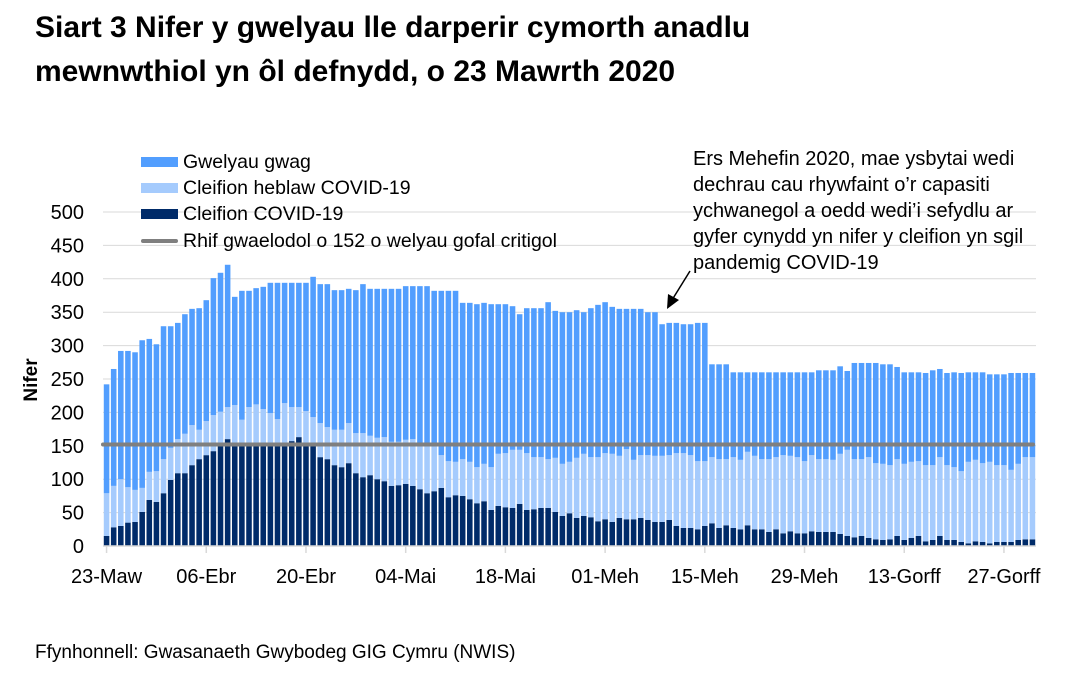  I want to click on legend-swatch-reference, so click(159, 241).